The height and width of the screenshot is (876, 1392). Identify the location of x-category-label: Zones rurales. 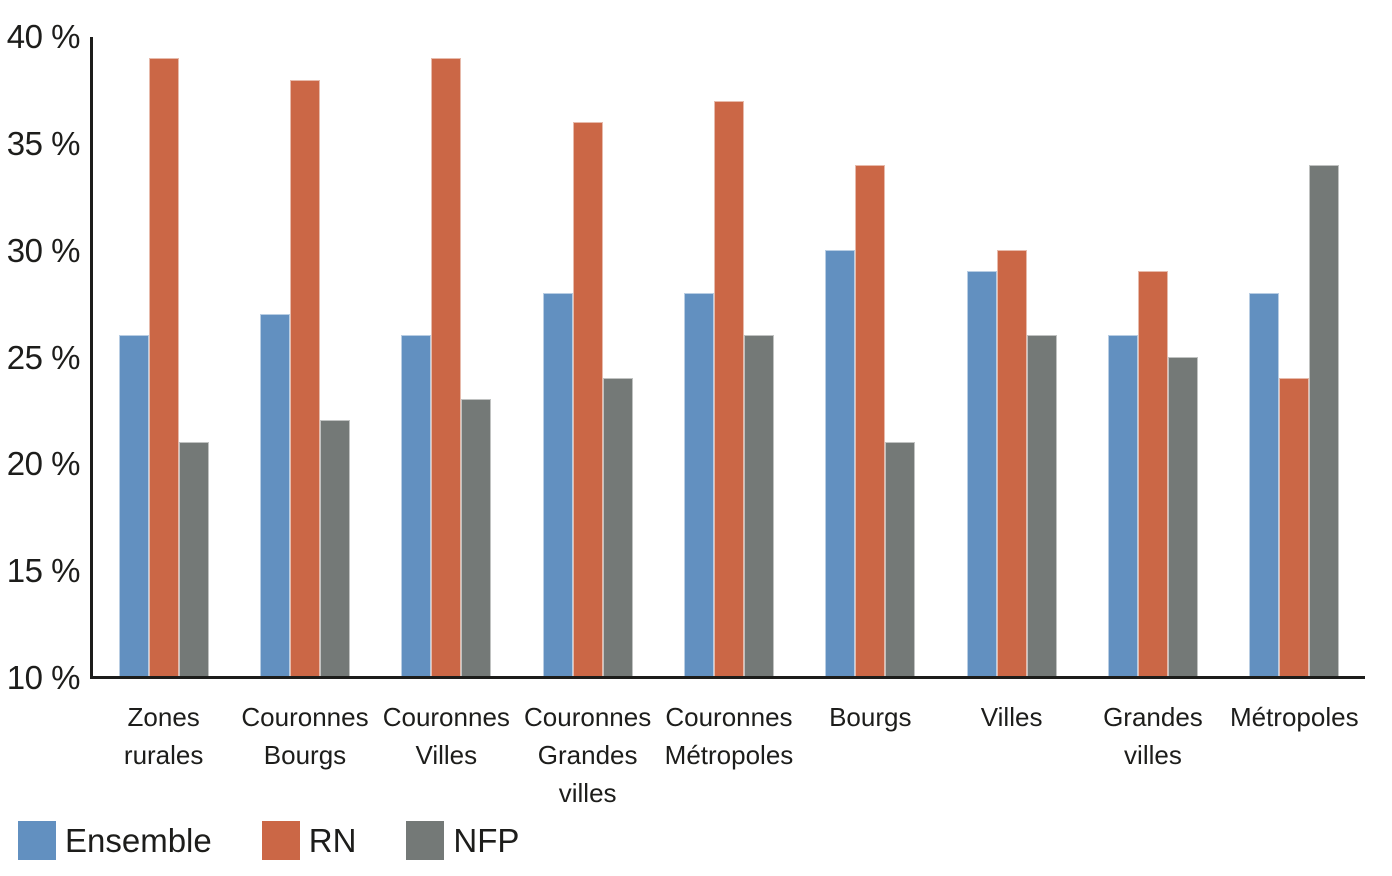
(163, 736).